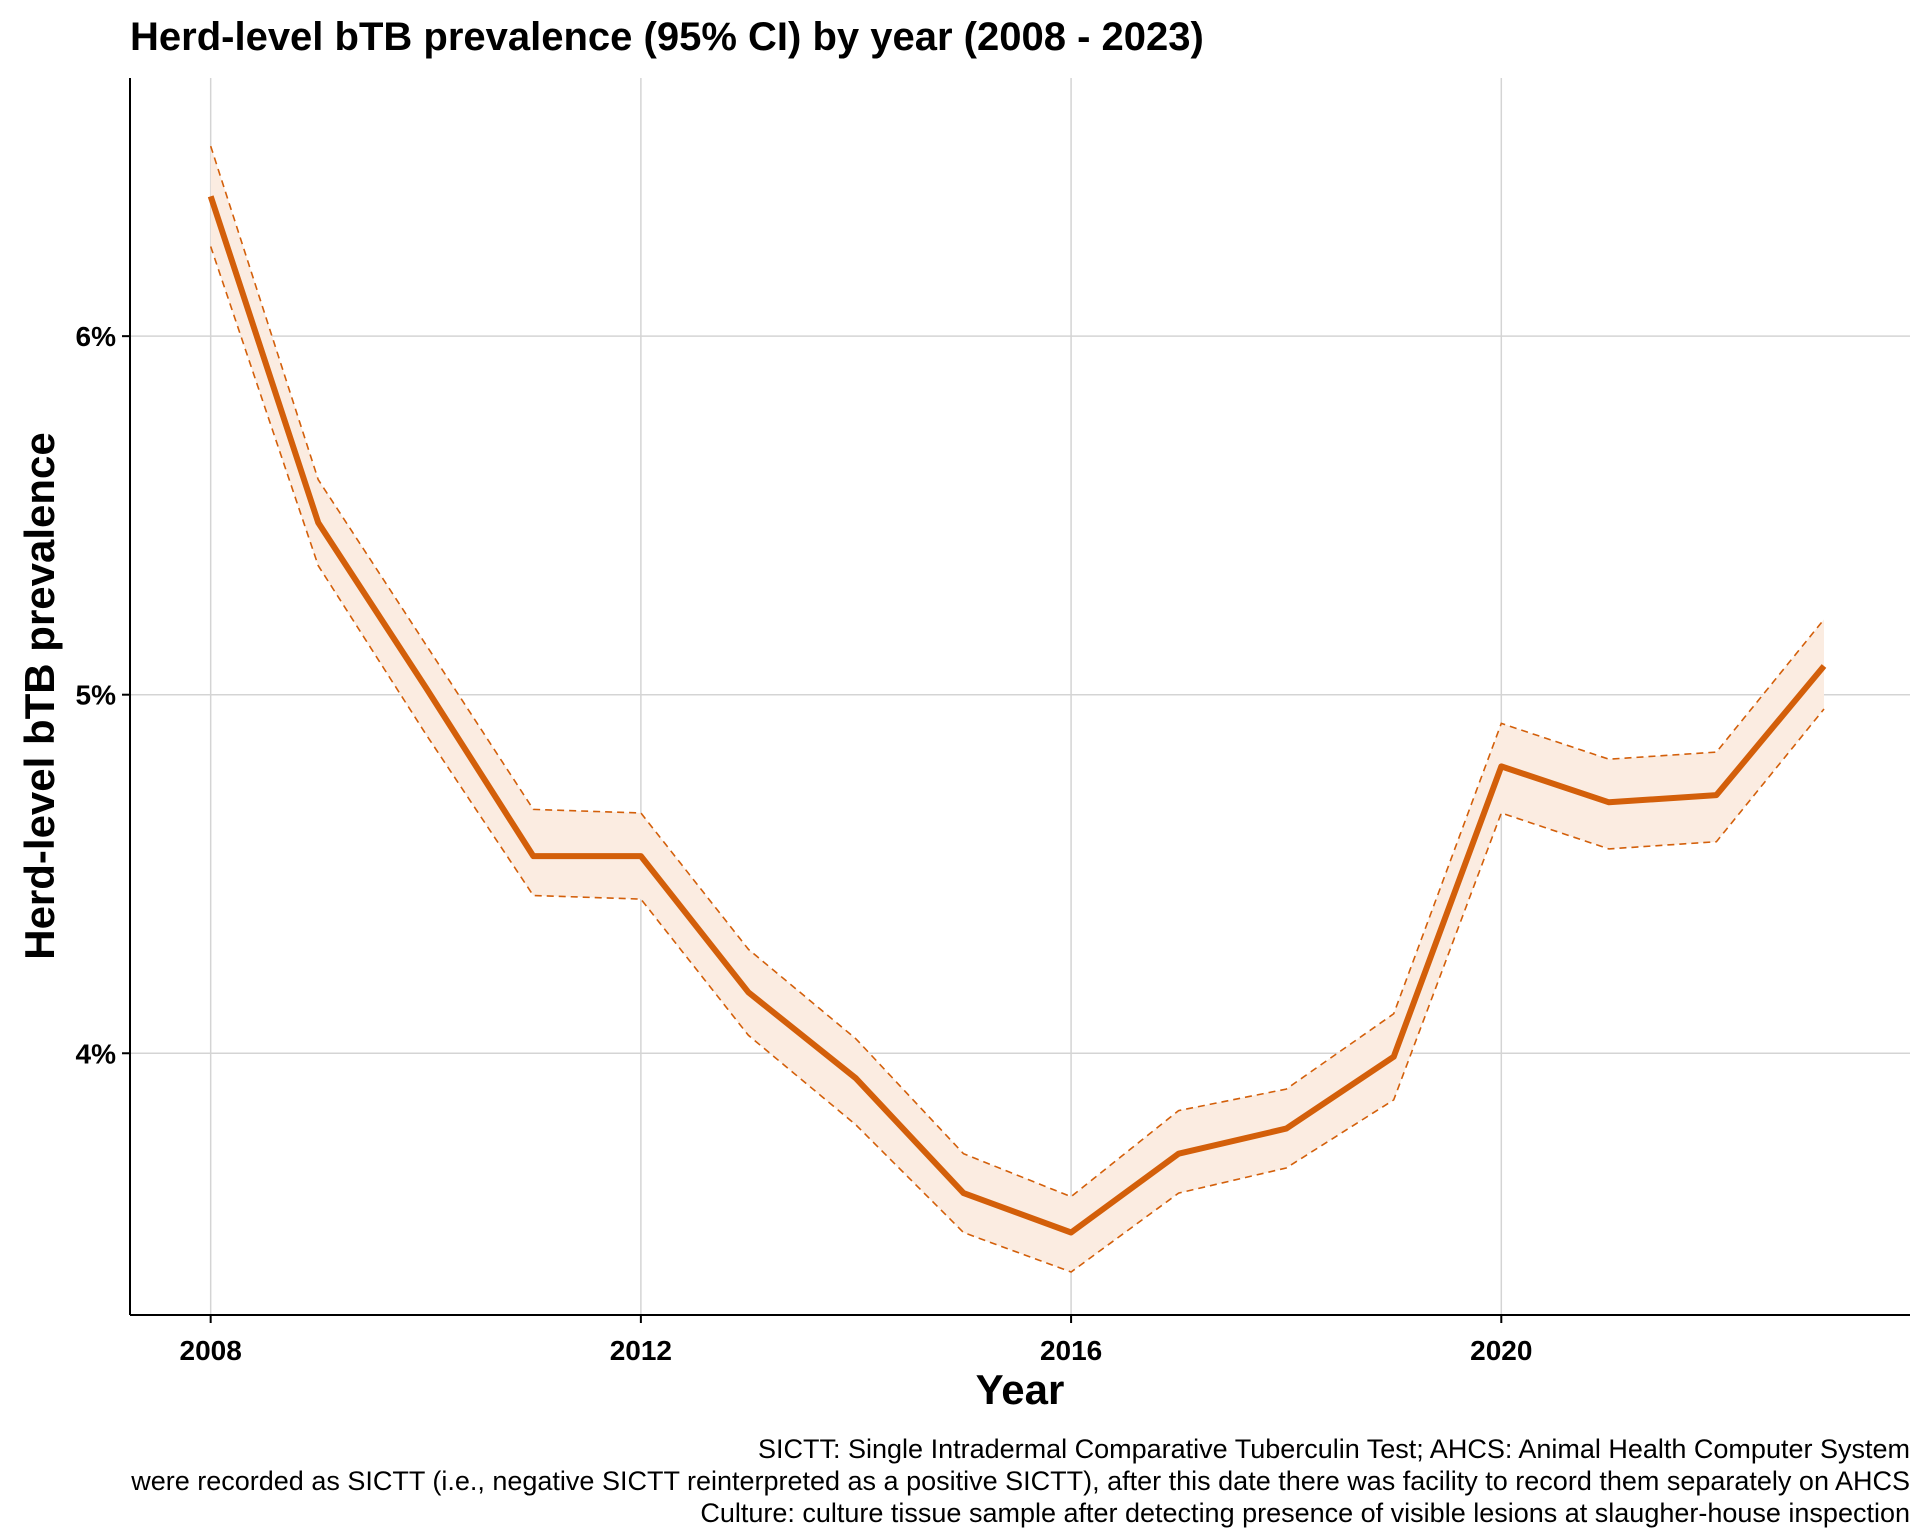 The image size is (1920, 1536). What do you see at coordinates (1501, 1350) in the screenshot?
I see `x-tick-label-2020: 2020` at bounding box center [1501, 1350].